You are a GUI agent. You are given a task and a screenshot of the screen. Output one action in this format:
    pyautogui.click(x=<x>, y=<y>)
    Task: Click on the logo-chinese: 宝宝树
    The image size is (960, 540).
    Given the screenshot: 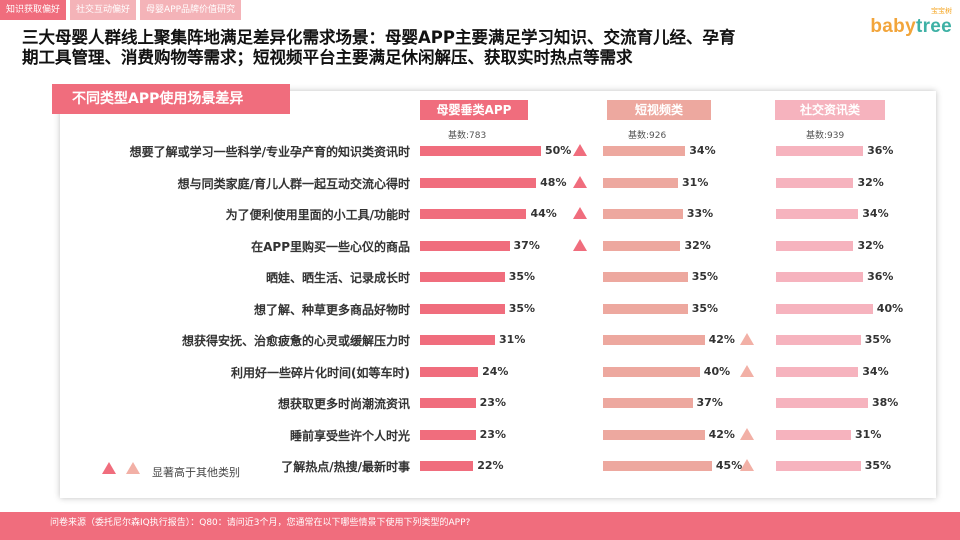 What is the action you would take?
    pyautogui.click(x=941, y=11)
    